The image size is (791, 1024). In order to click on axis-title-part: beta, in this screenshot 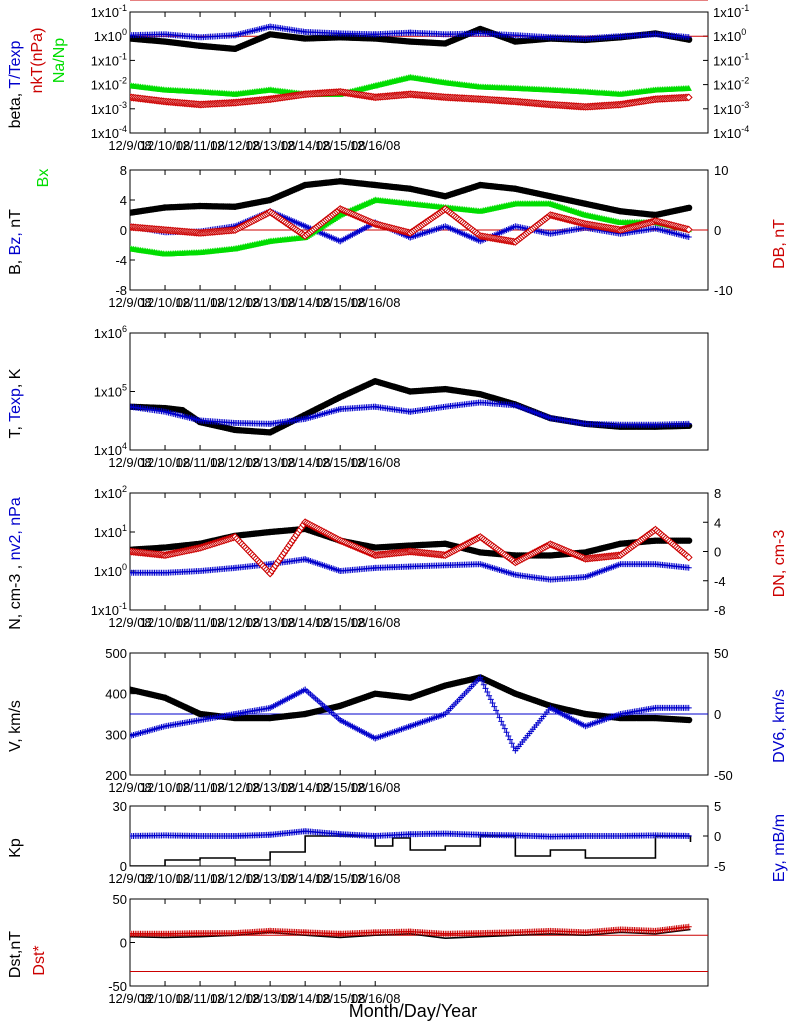, I will do `click(15, 109)`.